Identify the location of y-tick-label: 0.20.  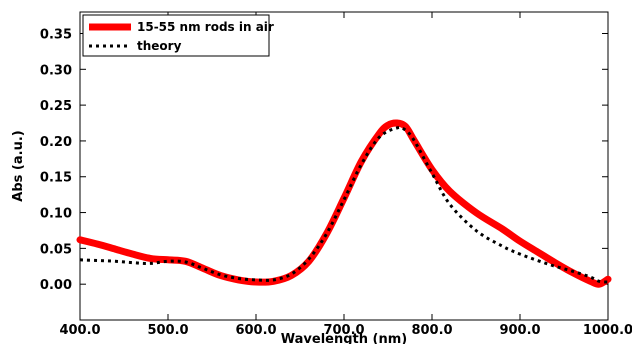
(56, 142).